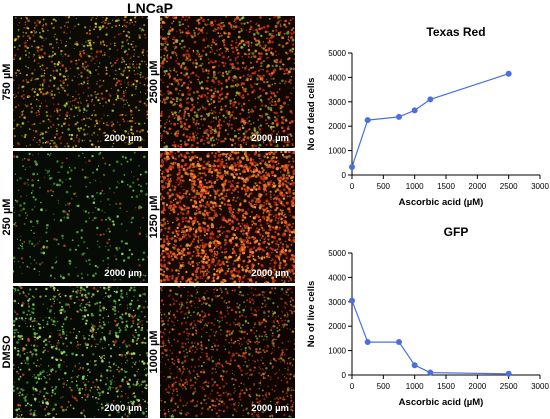  Describe the element at coordinates (150, 8) in the screenshot. I see `figure-title: LNCaP` at that location.